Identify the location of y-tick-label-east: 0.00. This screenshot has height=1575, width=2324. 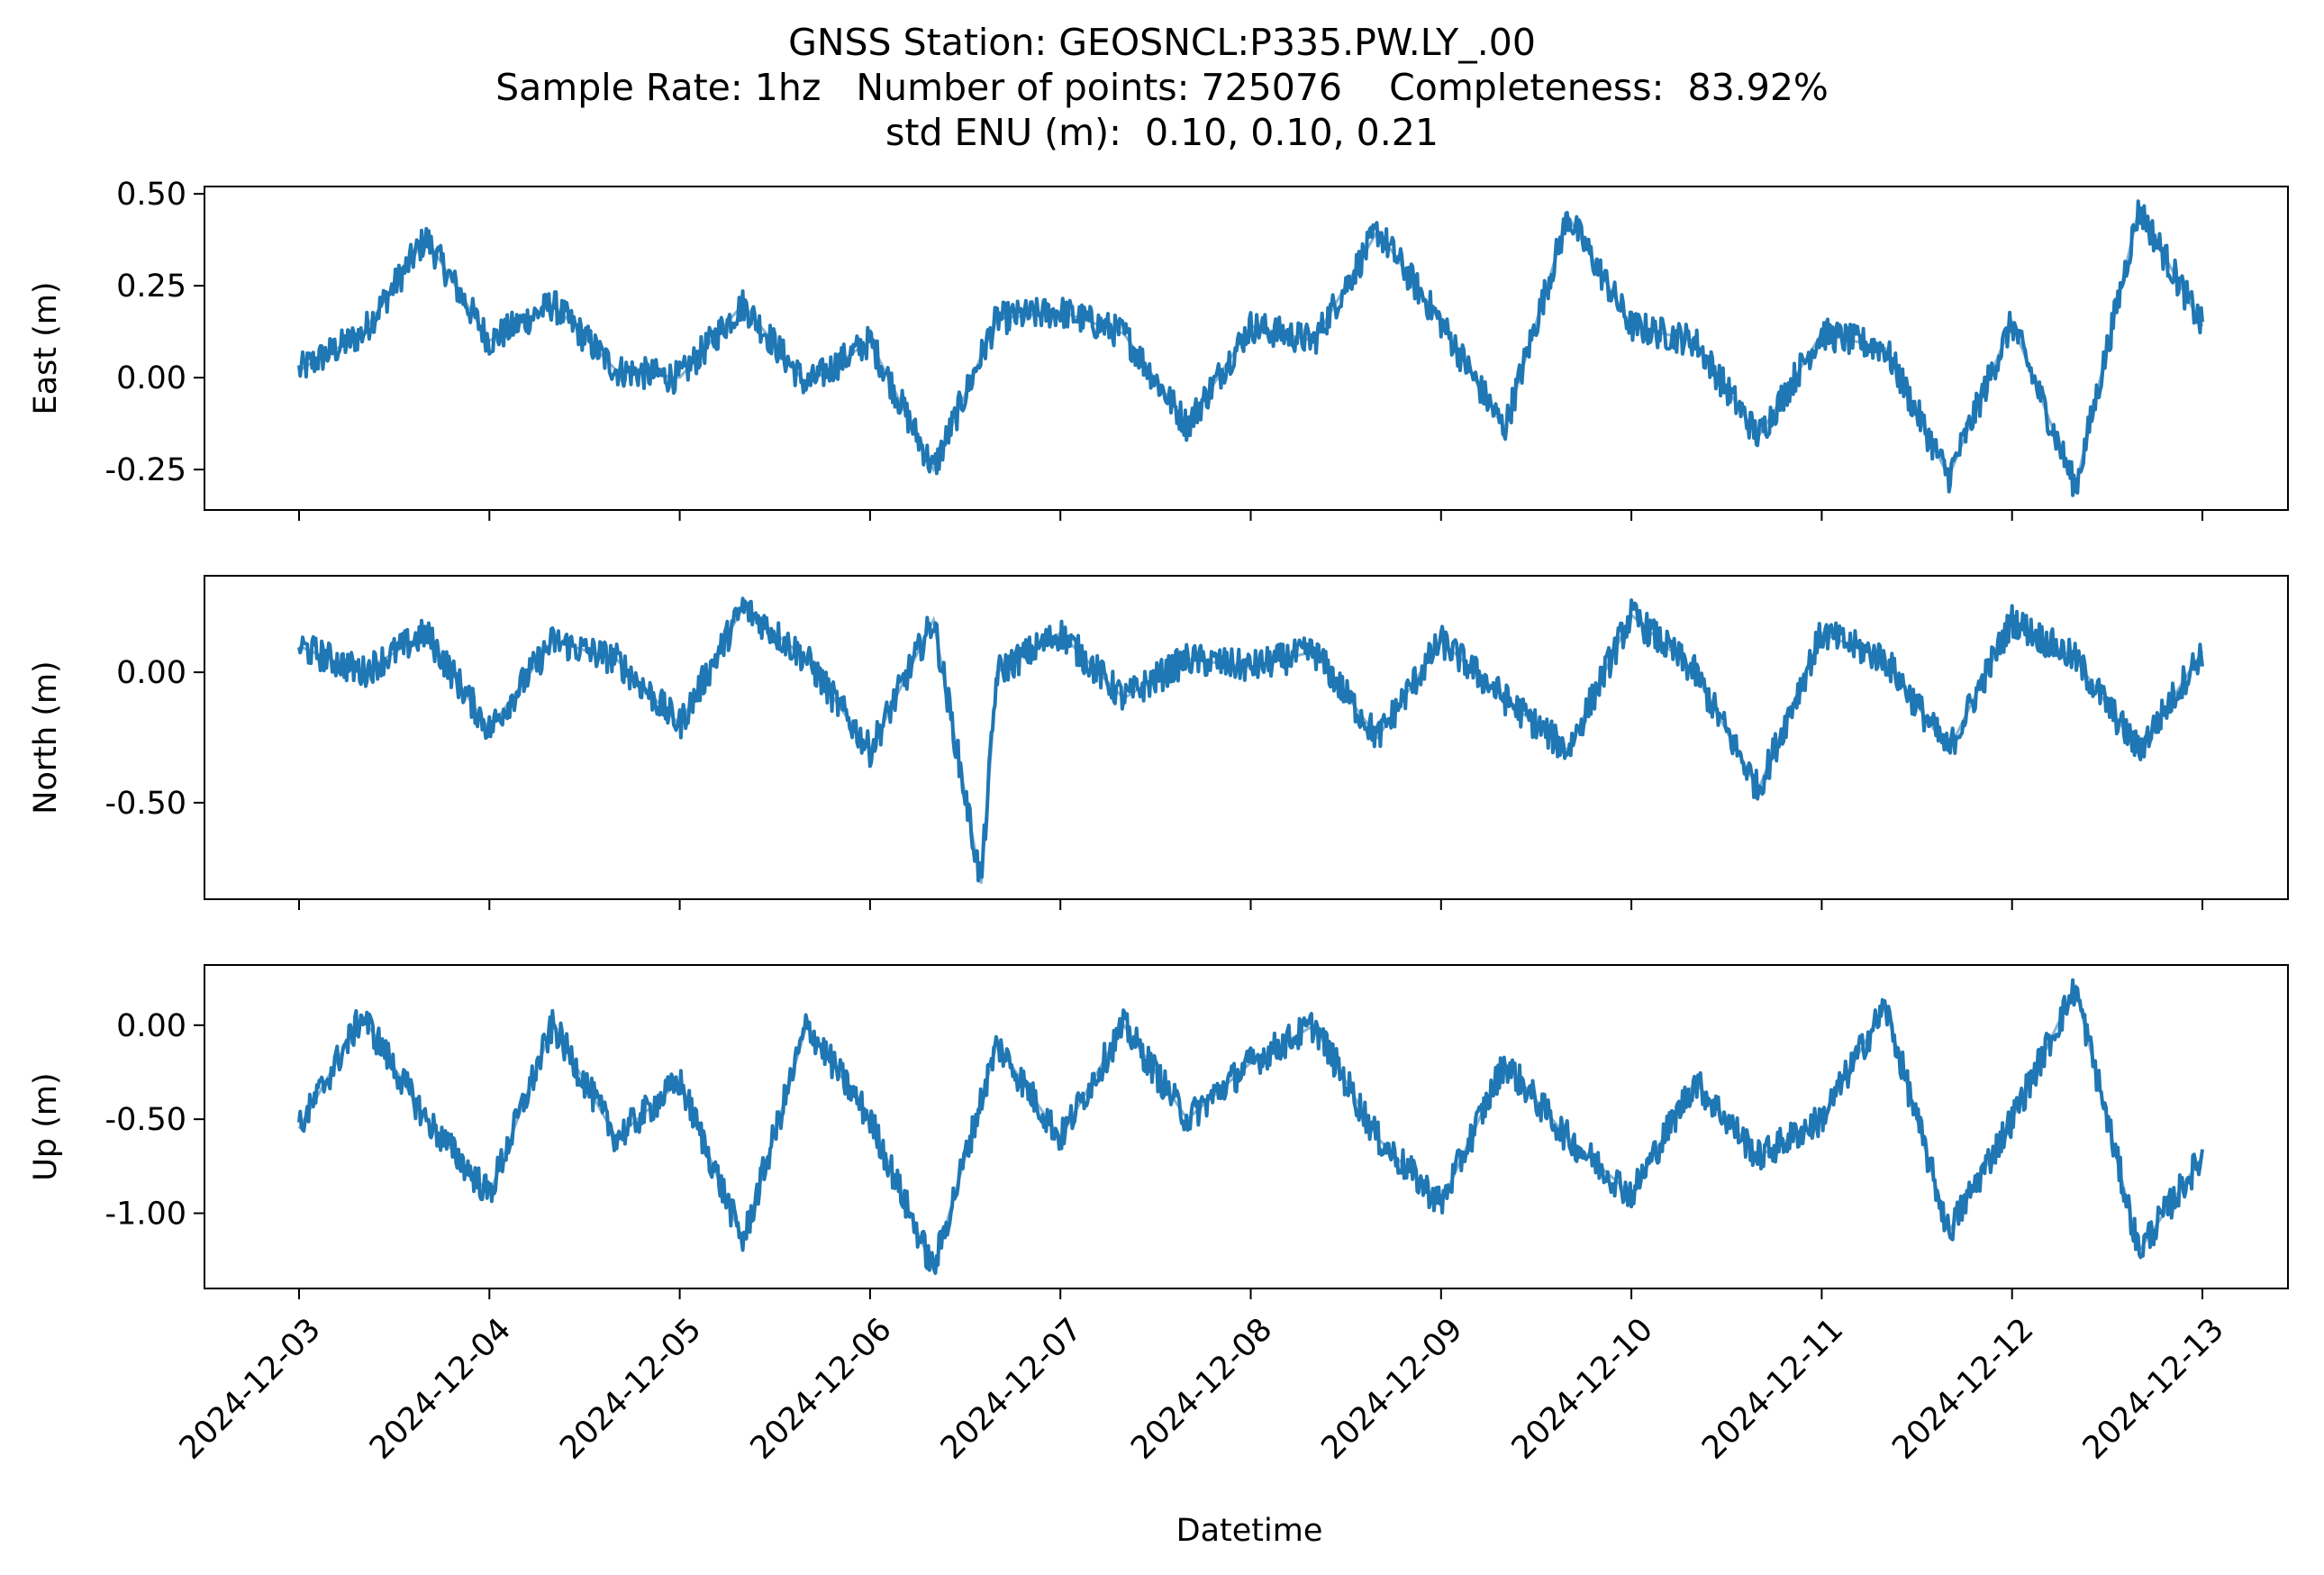
(151, 378).